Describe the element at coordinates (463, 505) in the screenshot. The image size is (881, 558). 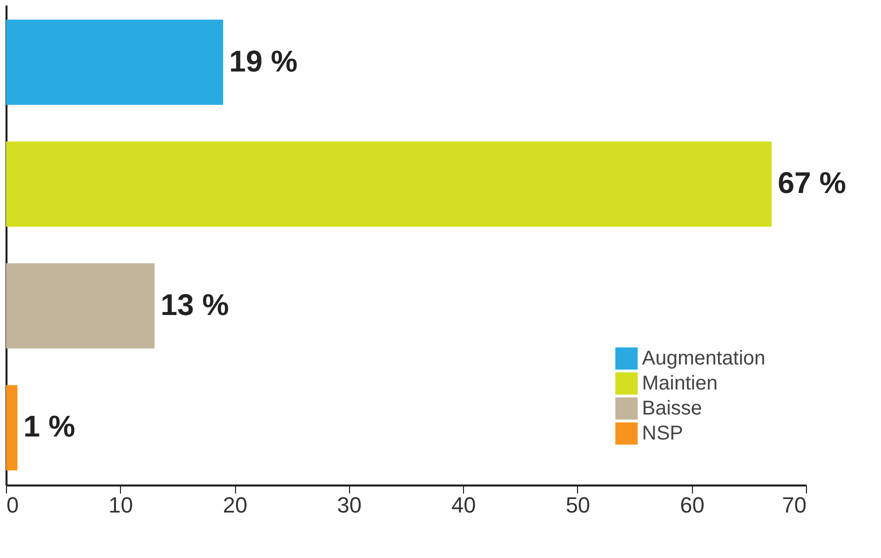
I see `x-tick-label: 40` at that location.